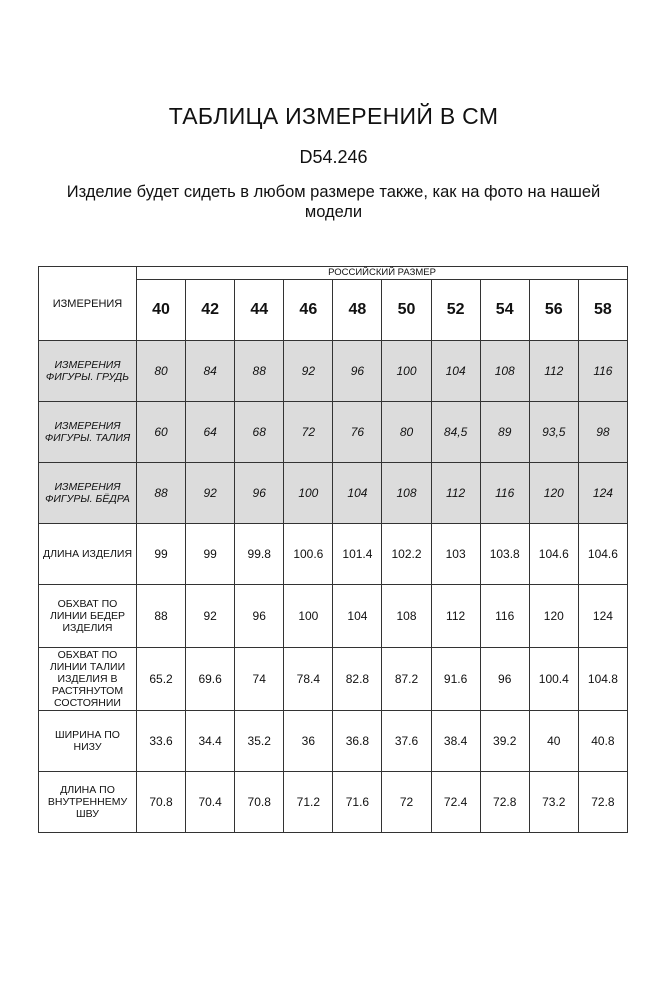  I want to click on table-cell: 89, so click(504, 432).